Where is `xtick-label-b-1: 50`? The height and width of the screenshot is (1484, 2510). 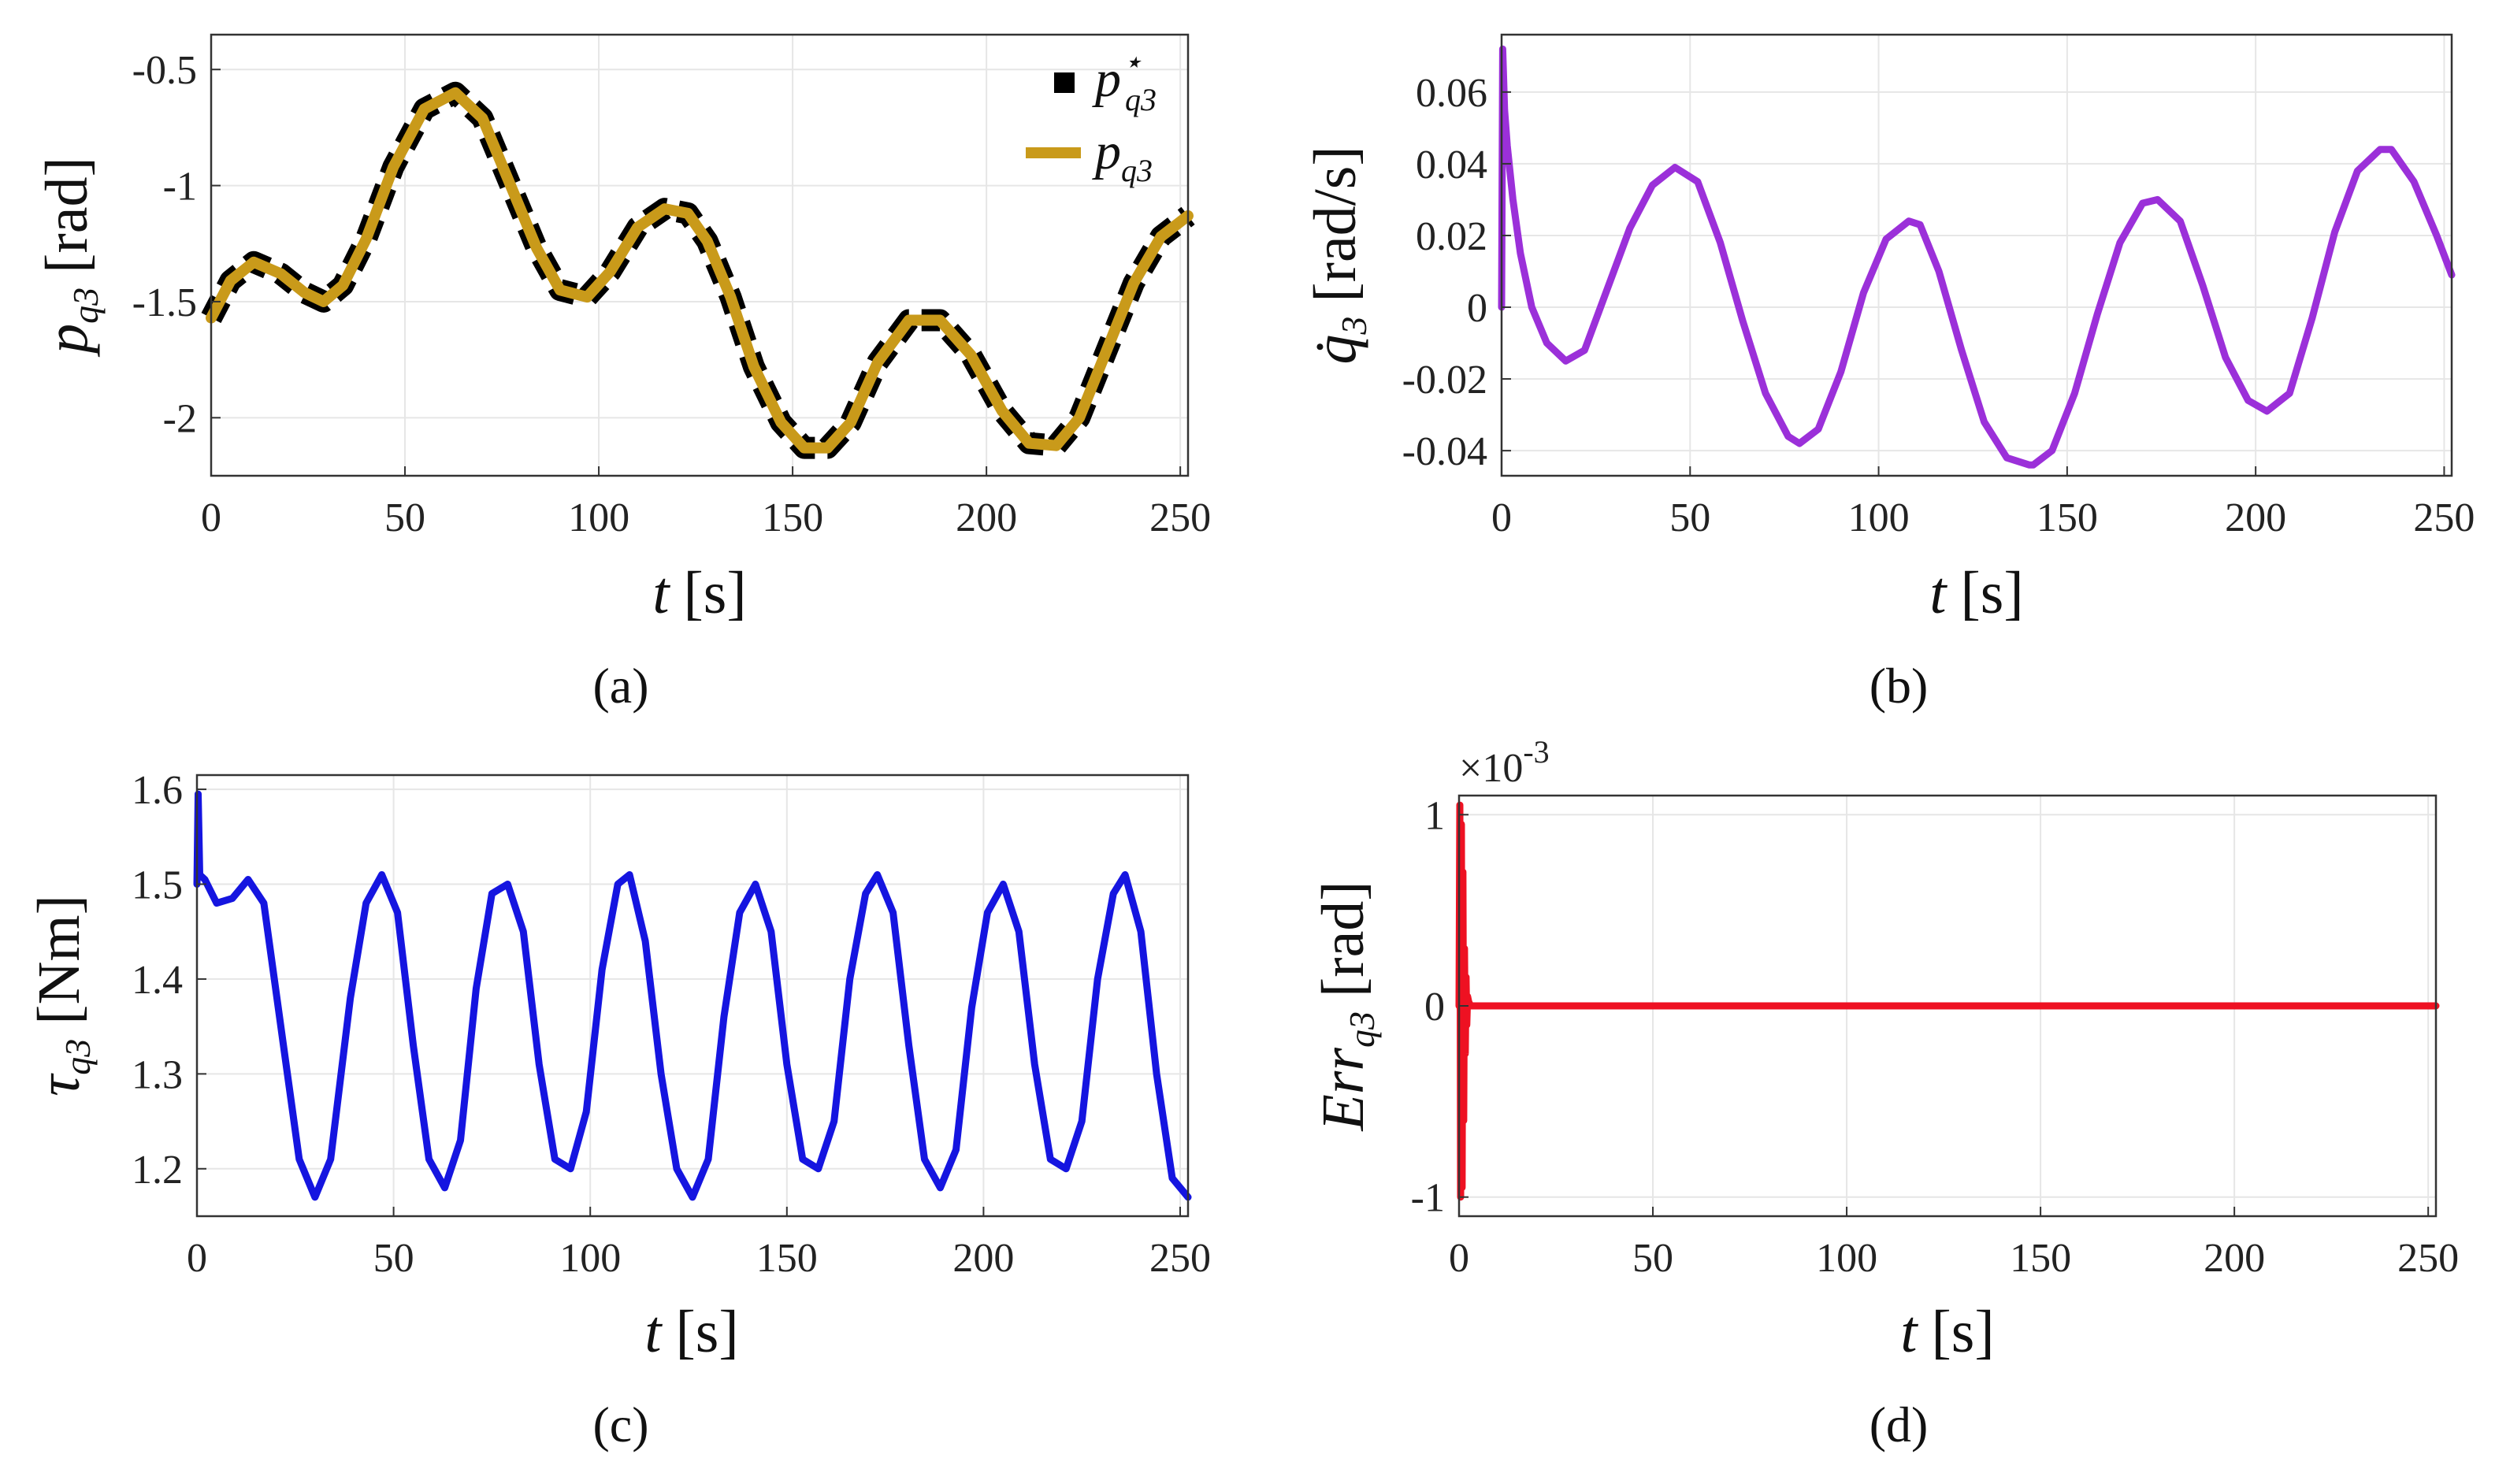 xtick-label-b-1: 50 is located at coordinates (1689, 517).